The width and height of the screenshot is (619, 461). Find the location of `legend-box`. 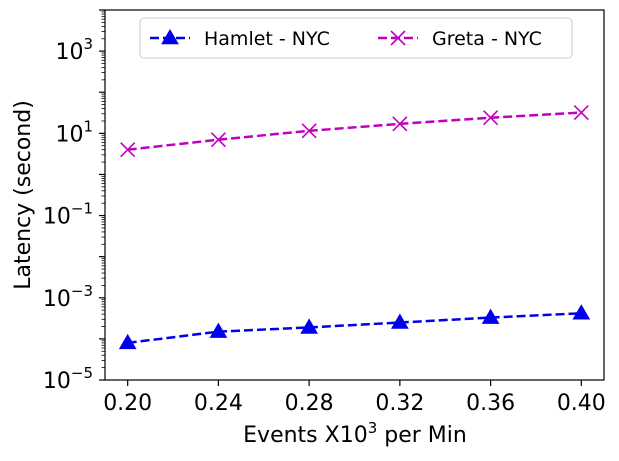

legend-box is located at coordinates (356, 38).